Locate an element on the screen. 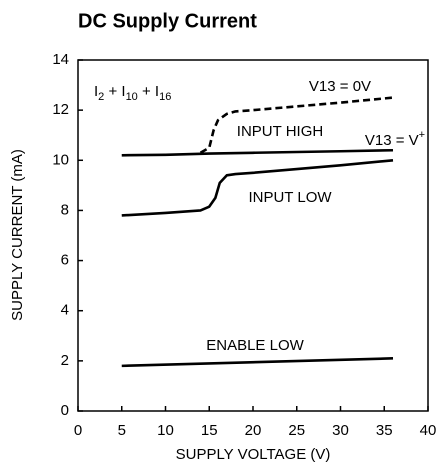  y-tick-label: 4 is located at coordinates (65, 310).